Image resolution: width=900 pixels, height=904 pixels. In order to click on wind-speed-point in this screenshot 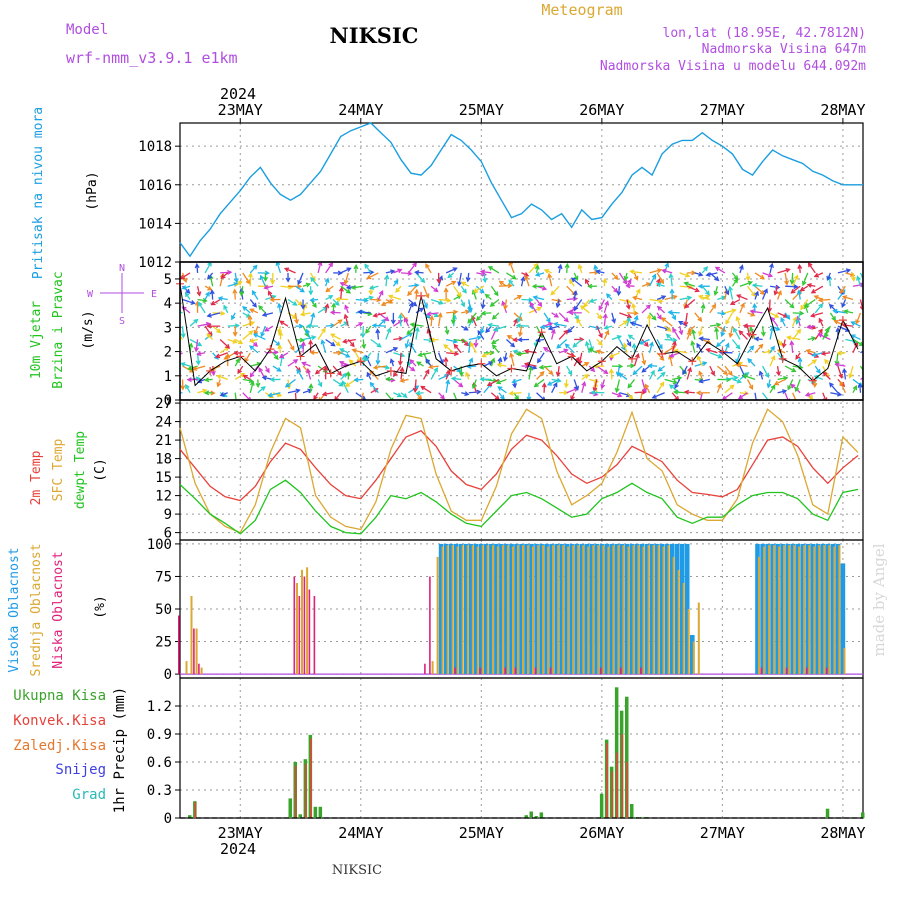, I will do `click(662, 354)`.